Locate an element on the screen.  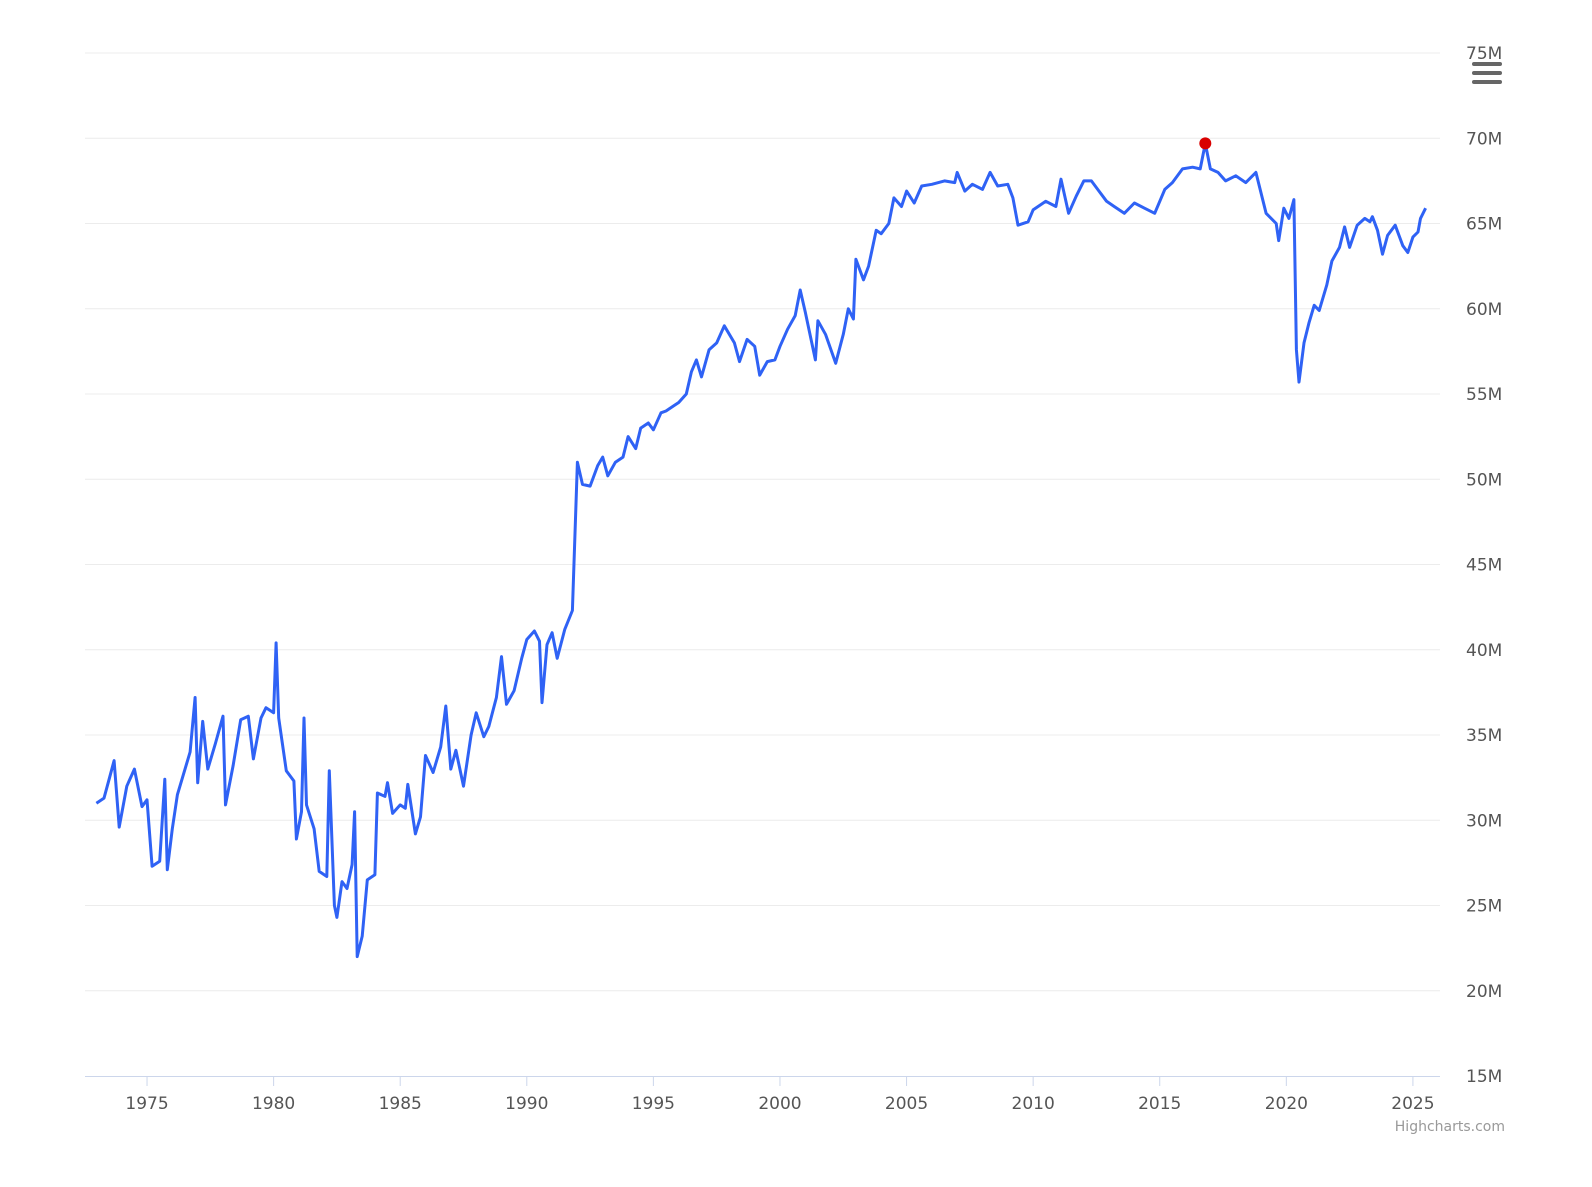
y-tick-label: 30M is located at coordinates (1484, 821).